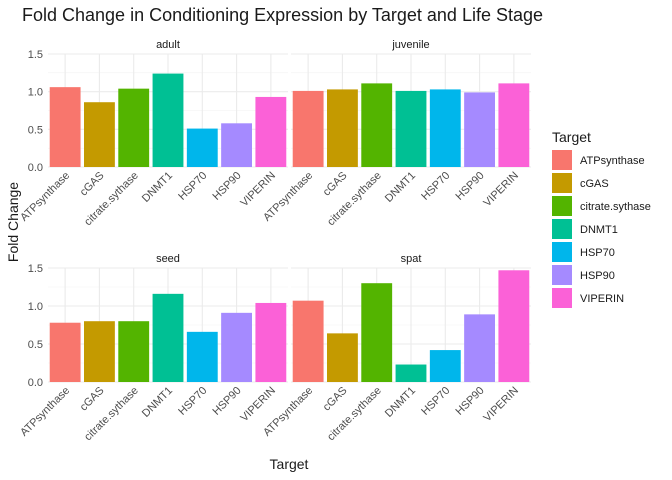  I want to click on facet-label-seed: seed, so click(168, 259).